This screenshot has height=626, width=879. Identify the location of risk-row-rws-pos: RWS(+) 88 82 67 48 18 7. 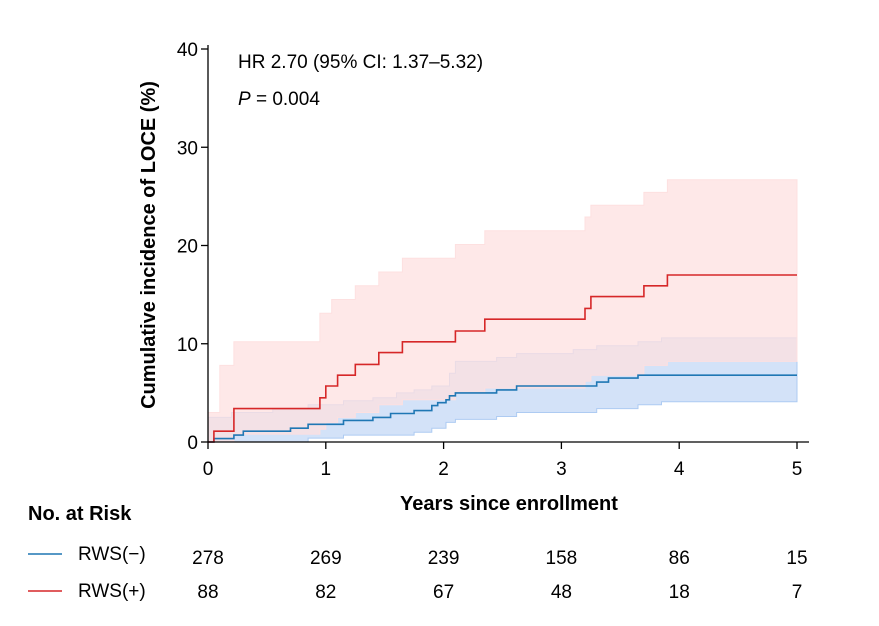
(415, 592).